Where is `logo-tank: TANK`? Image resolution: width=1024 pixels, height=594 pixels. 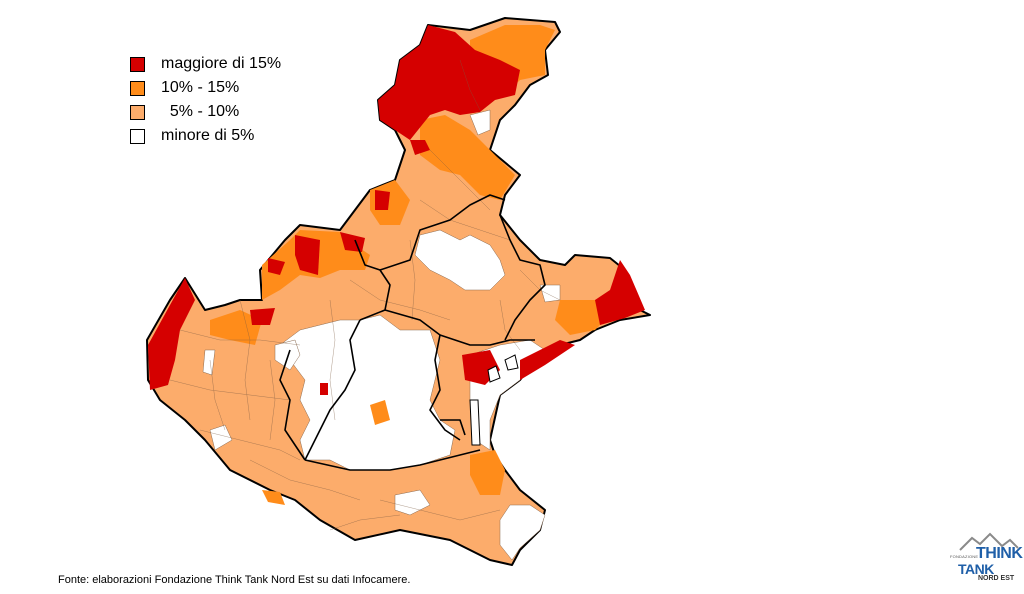 logo-tank: TANK is located at coordinates (976, 569).